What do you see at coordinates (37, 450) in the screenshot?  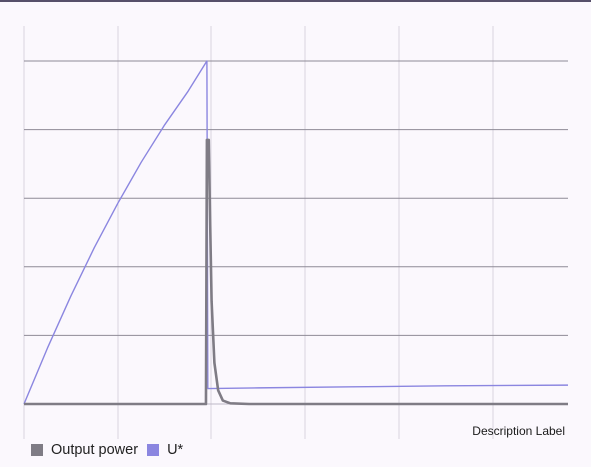 I see `legend-swatch-output-power` at bounding box center [37, 450].